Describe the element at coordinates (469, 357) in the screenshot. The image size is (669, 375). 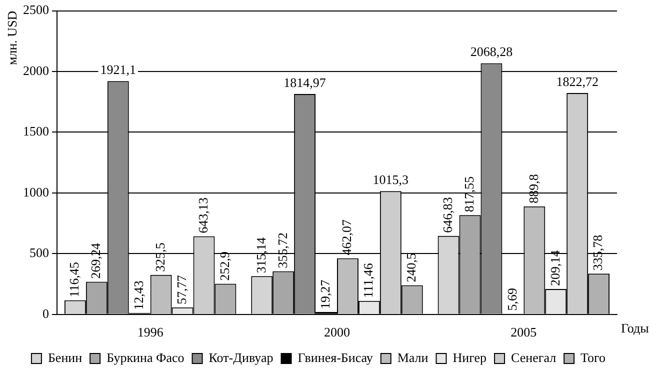
I see `legend-label: Нигер` at that location.